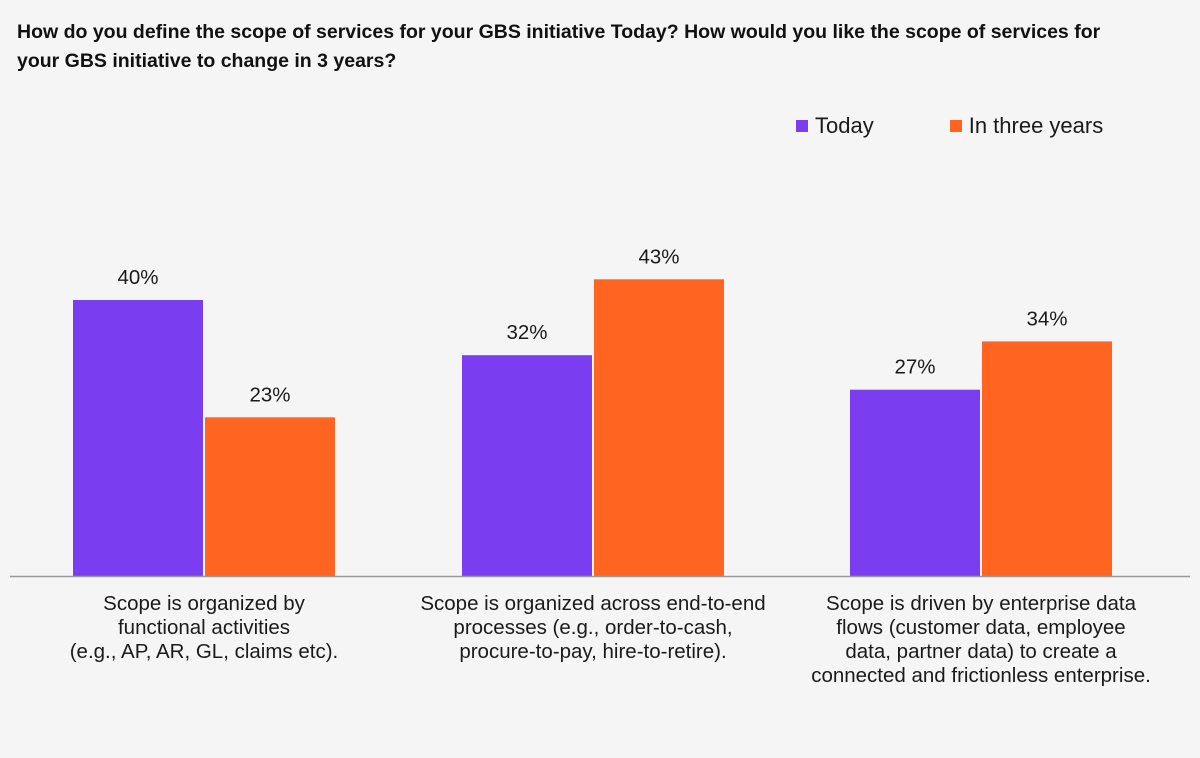  Describe the element at coordinates (269, 394) in the screenshot. I see `data-label-in-three-years-0: 23%` at that location.